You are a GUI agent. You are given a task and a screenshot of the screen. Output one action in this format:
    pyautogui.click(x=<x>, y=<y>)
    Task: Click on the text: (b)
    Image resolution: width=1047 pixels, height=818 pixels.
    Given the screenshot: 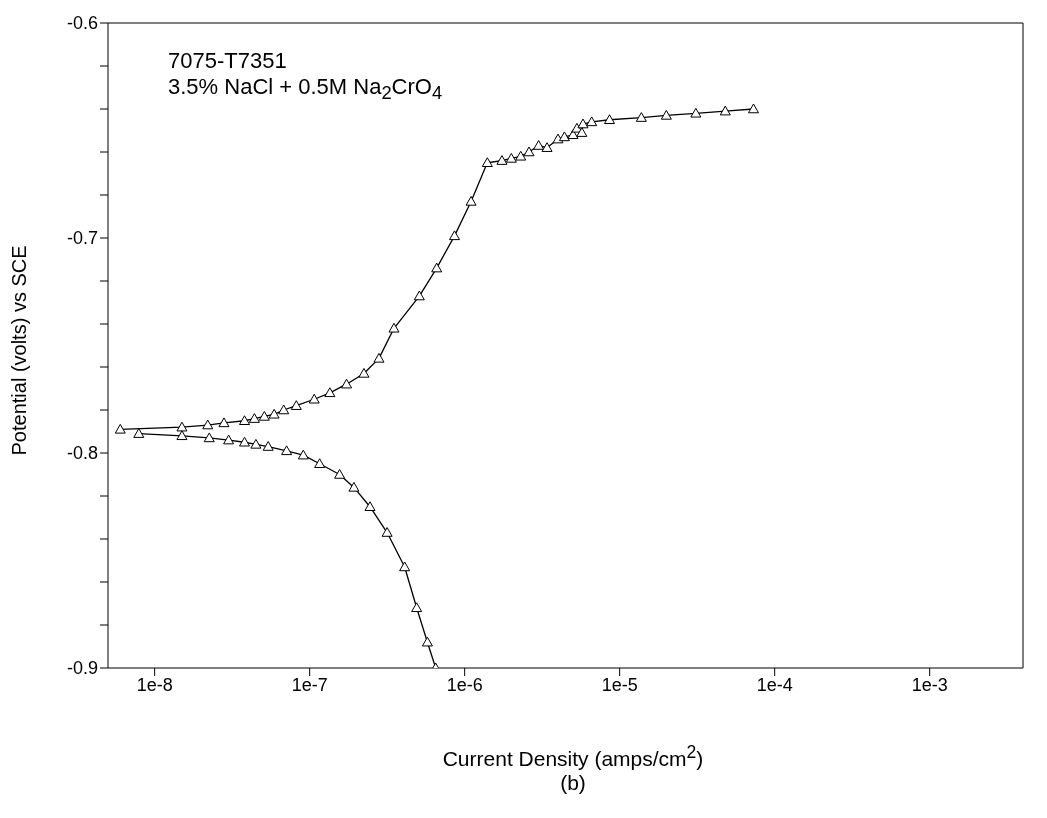 What is the action you would take?
    pyautogui.click(x=573, y=783)
    